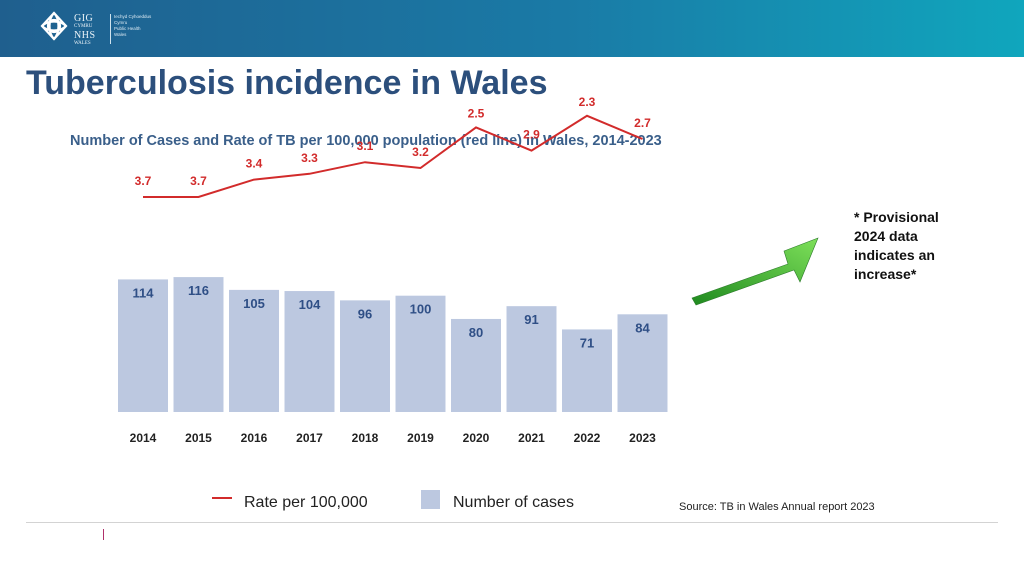 The height and width of the screenshot is (576, 1024). I want to click on legend-cases-label: Number of cases, so click(513, 502).